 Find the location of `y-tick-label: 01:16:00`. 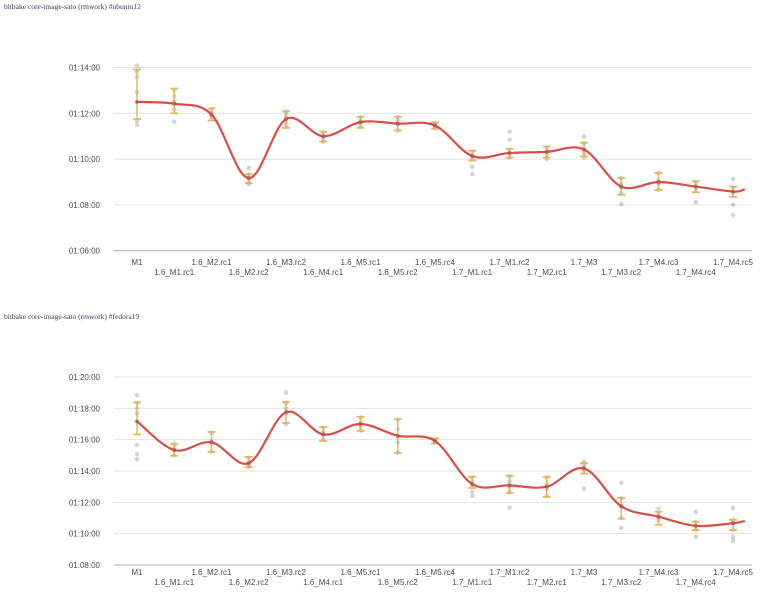

y-tick-label: 01:16:00 is located at coordinates (85, 440).